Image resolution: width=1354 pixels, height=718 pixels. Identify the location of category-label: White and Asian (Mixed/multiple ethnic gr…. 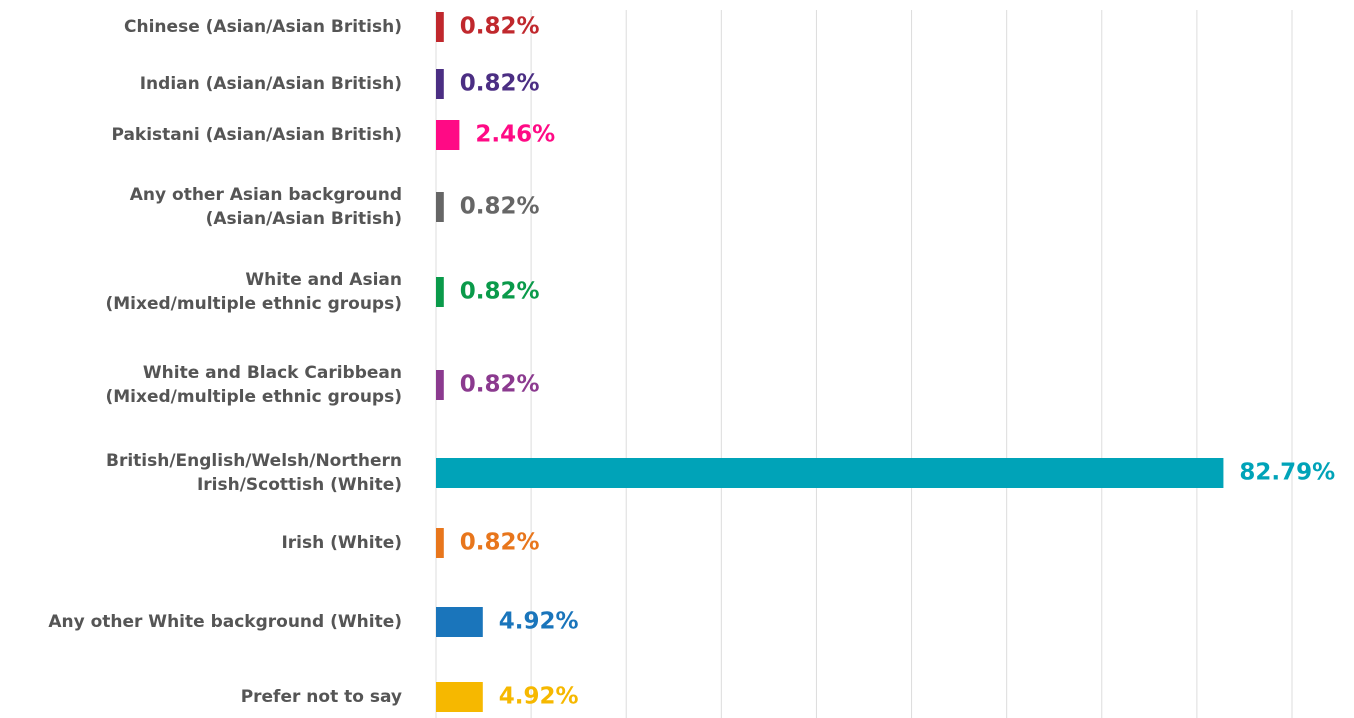
(253, 292).